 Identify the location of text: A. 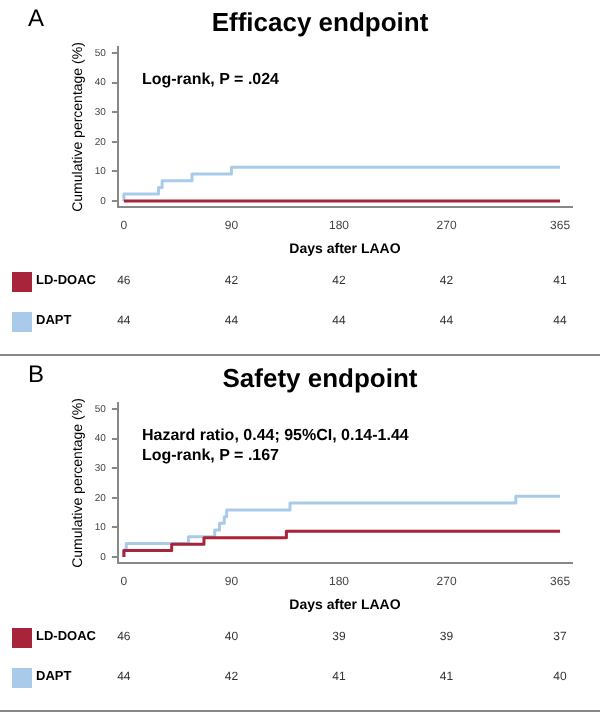
(36, 18).